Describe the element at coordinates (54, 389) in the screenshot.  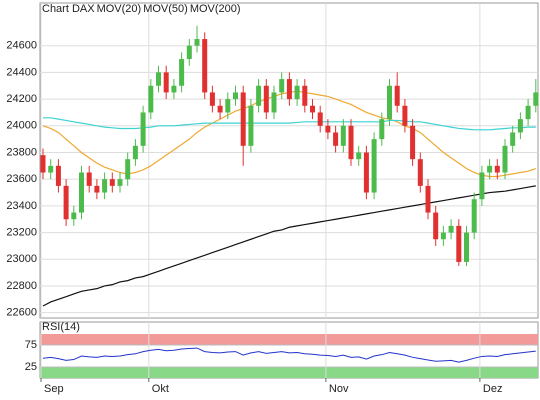
I see `x-tick-label: Sep` at that location.